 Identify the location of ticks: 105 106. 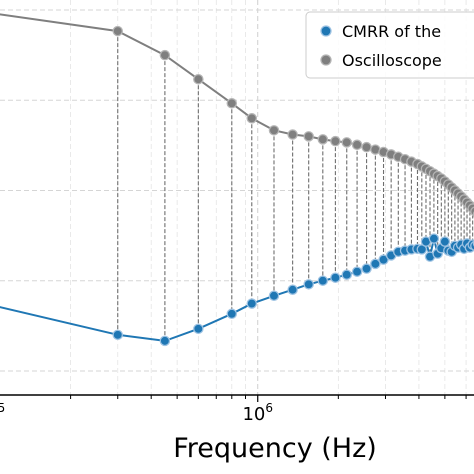
(233, 410).